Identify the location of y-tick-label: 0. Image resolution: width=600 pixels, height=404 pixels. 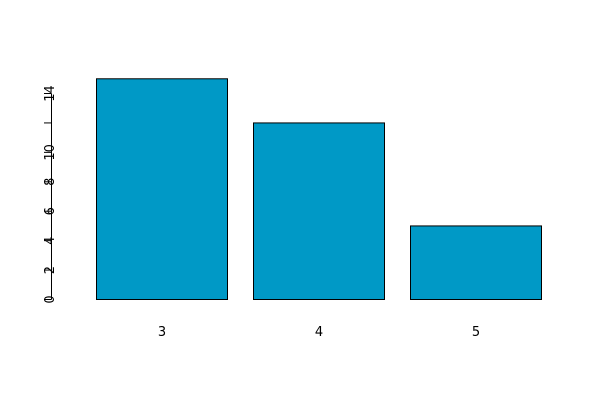
(50, 299).